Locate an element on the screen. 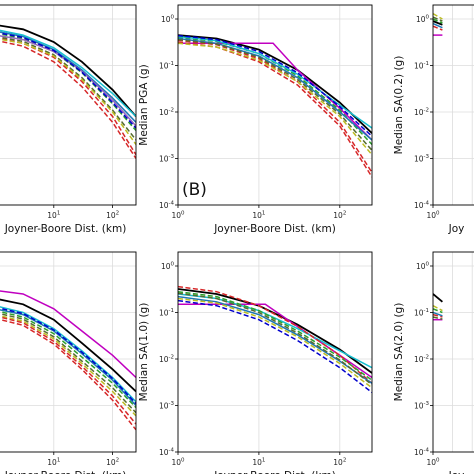 This screenshot has width=474, height=474. y-axis-label: Median PGA (g) is located at coordinates (144, 104).